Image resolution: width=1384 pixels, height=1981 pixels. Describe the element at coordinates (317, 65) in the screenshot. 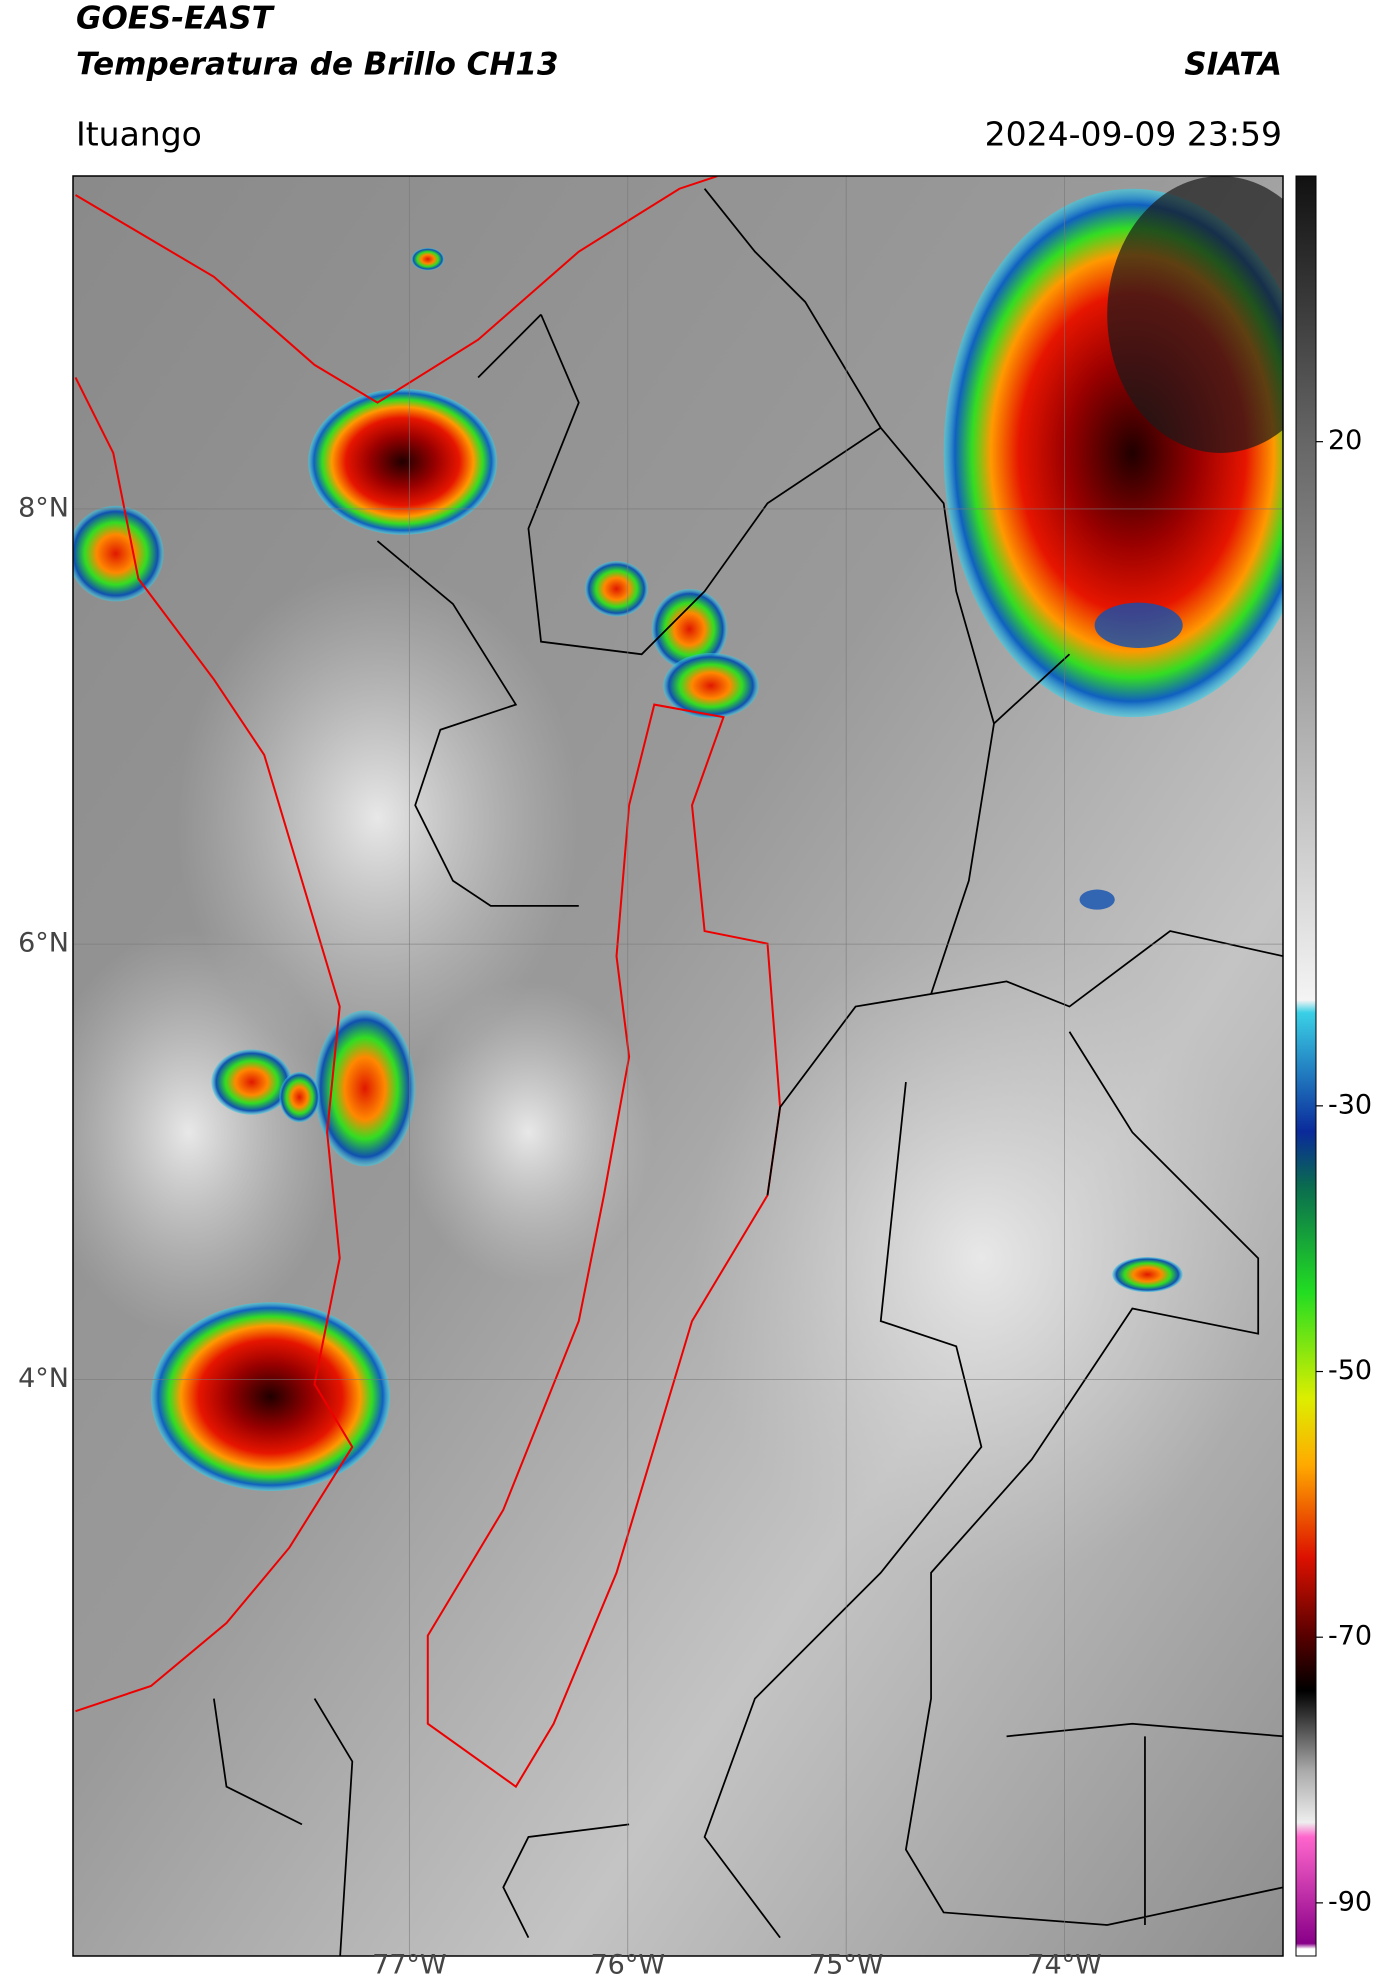

I see `subtitle: Temperatura de Brillo CH13` at that location.